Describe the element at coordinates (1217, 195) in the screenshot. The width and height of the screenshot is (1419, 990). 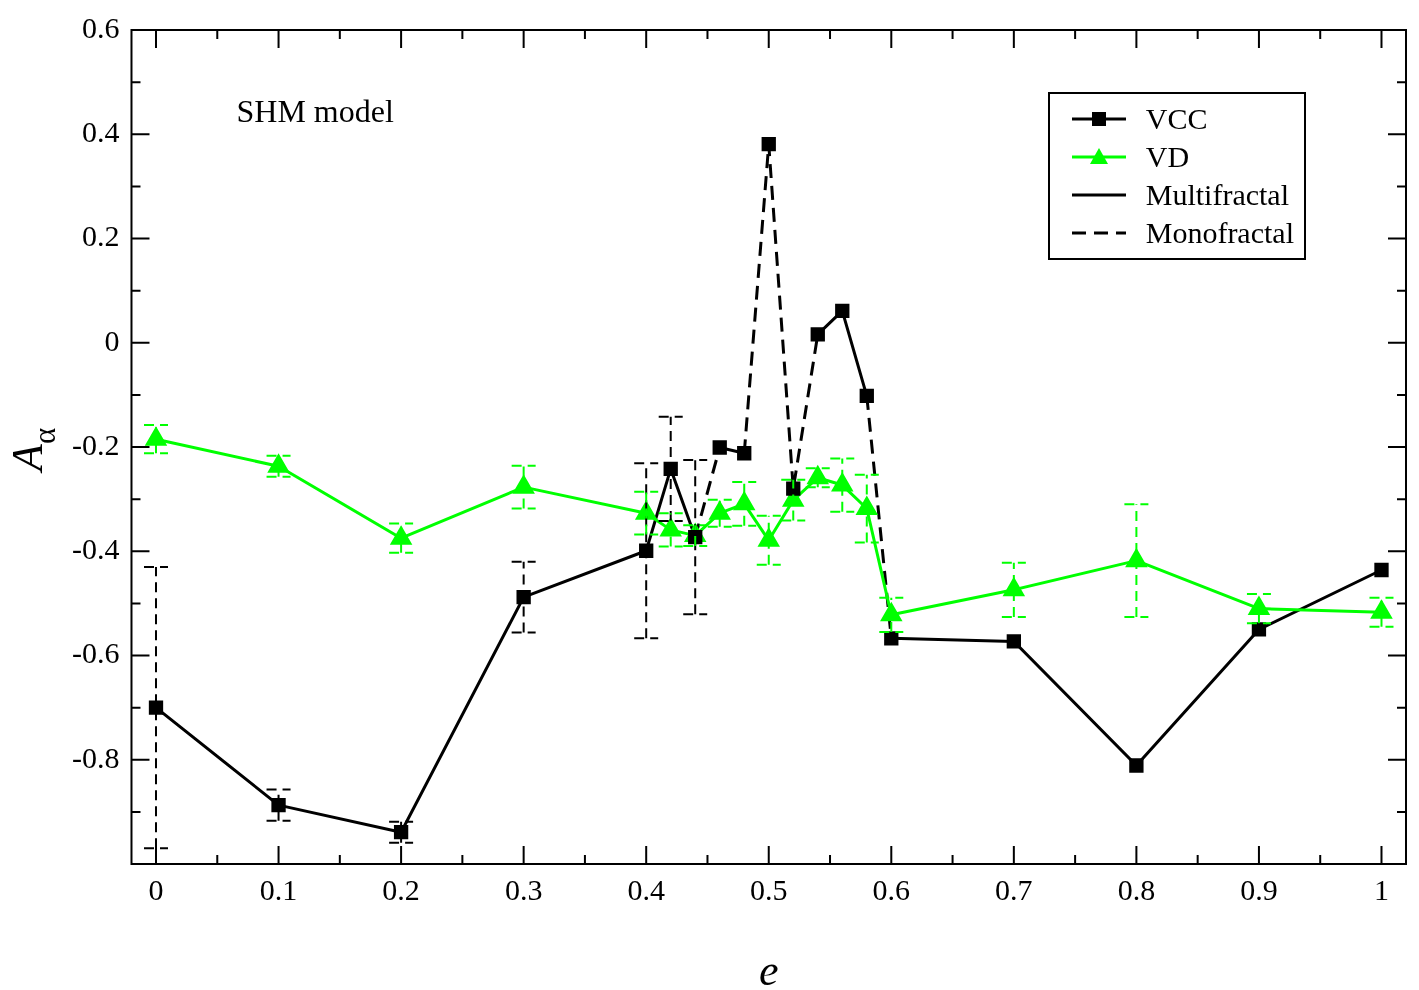
I see `legend-label: Multifractal` at that location.